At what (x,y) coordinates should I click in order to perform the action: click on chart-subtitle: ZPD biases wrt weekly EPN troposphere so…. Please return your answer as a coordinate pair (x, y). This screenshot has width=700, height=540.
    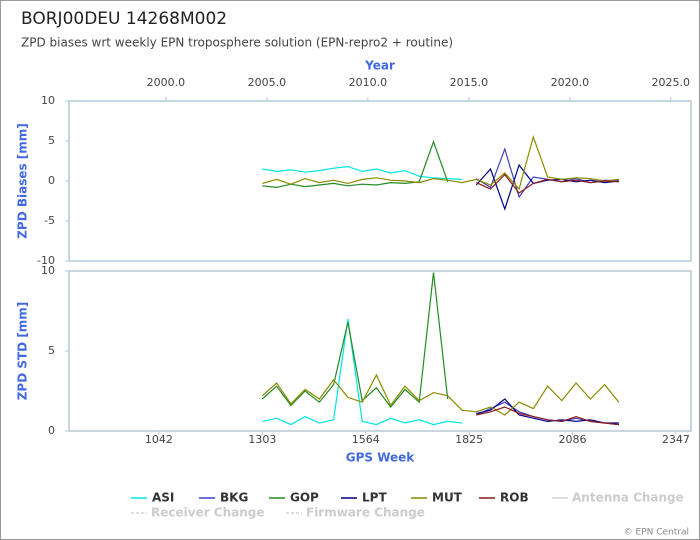
    Looking at the image, I should click on (237, 43).